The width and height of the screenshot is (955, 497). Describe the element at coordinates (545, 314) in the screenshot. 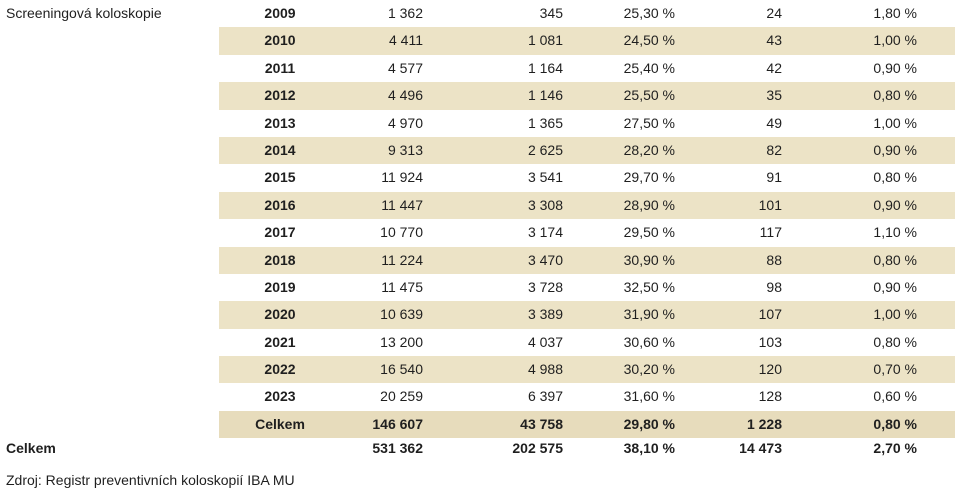

I see `value-cell: 3 389` at that location.